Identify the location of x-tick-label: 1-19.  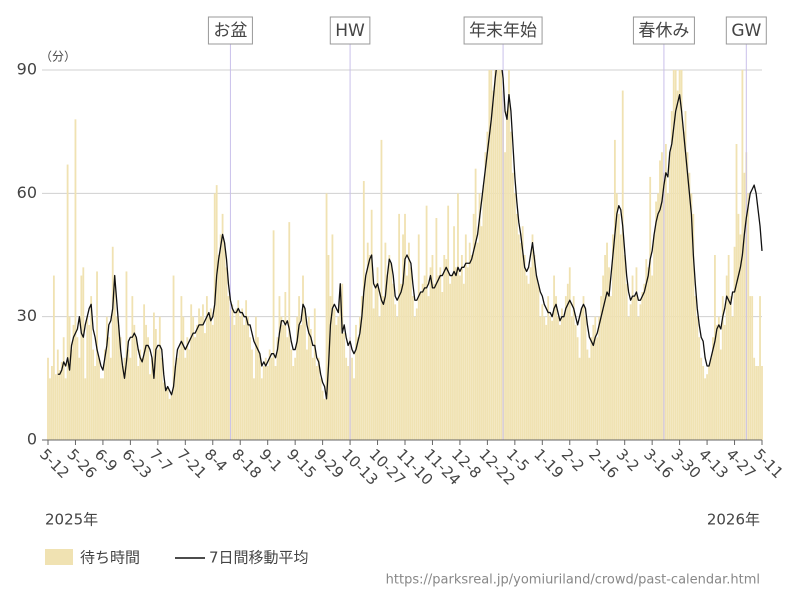
(548, 463).